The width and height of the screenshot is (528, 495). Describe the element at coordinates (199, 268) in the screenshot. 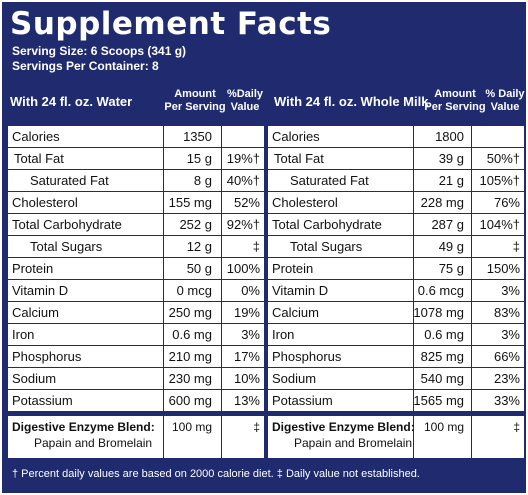

I see `nutrient-amount: 50 g` at that location.